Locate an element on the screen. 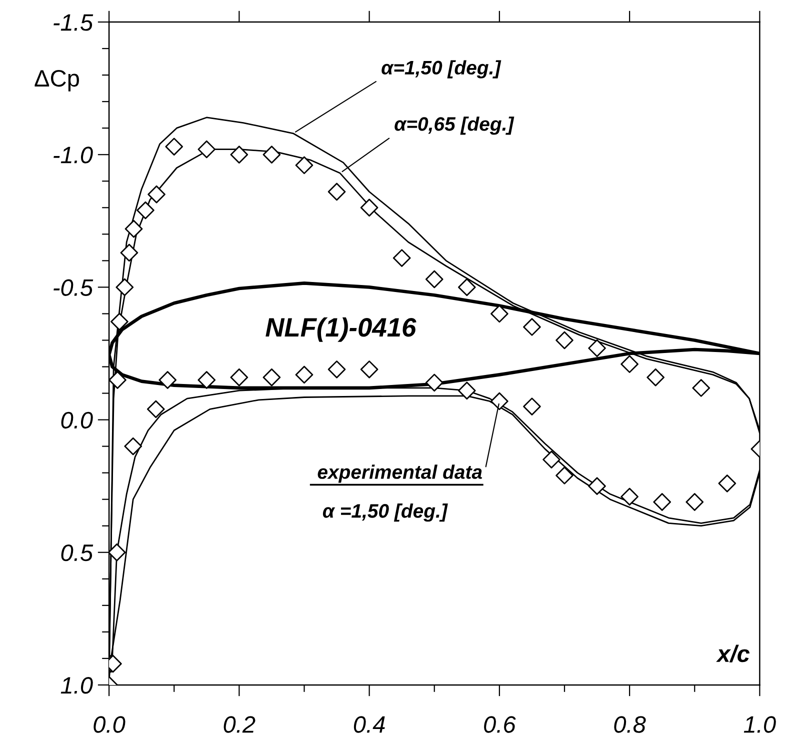 This screenshot has width=793, height=749. x-axis-title: x/c is located at coordinates (733, 653).